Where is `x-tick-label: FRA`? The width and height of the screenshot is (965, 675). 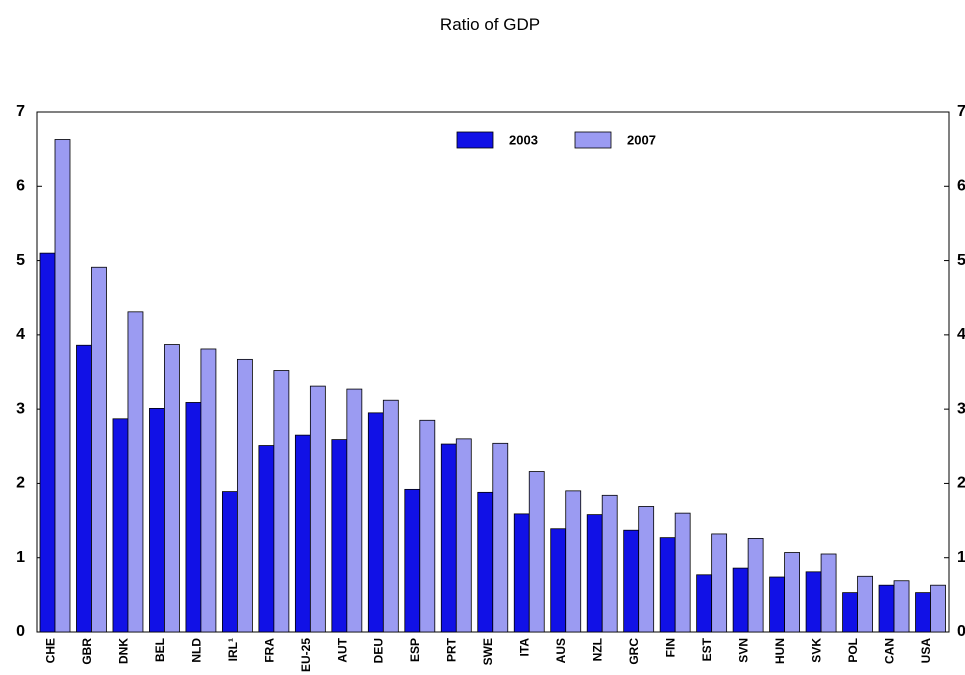 x-tick-label: FRA is located at coordinates (269, 650).